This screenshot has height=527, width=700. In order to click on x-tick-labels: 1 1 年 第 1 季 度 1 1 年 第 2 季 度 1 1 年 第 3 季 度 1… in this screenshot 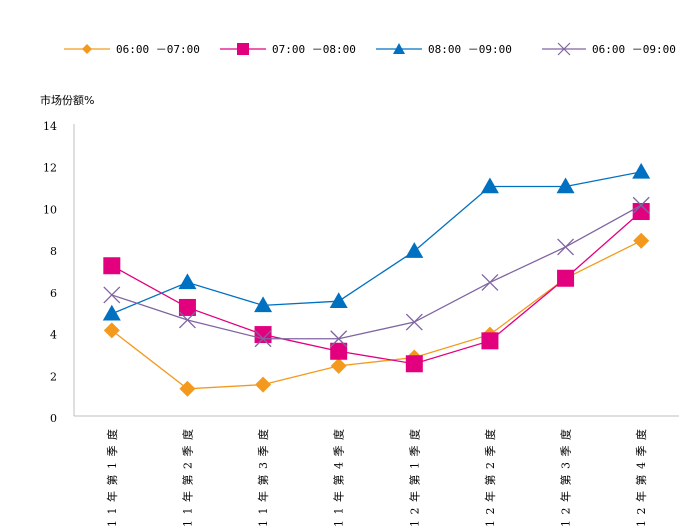, I will do `click(376, 477)`.